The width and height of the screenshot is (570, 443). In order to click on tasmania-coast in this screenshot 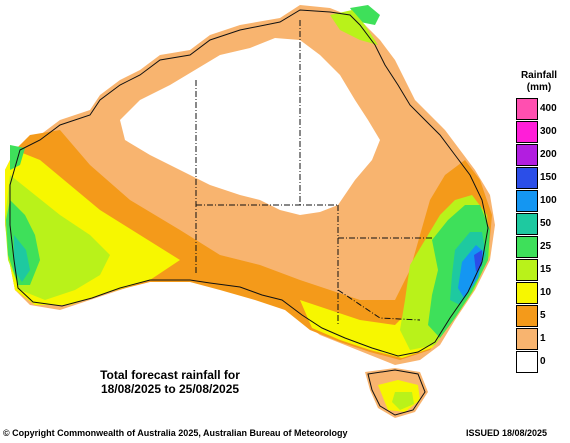, I will do `click(396, 392)`.